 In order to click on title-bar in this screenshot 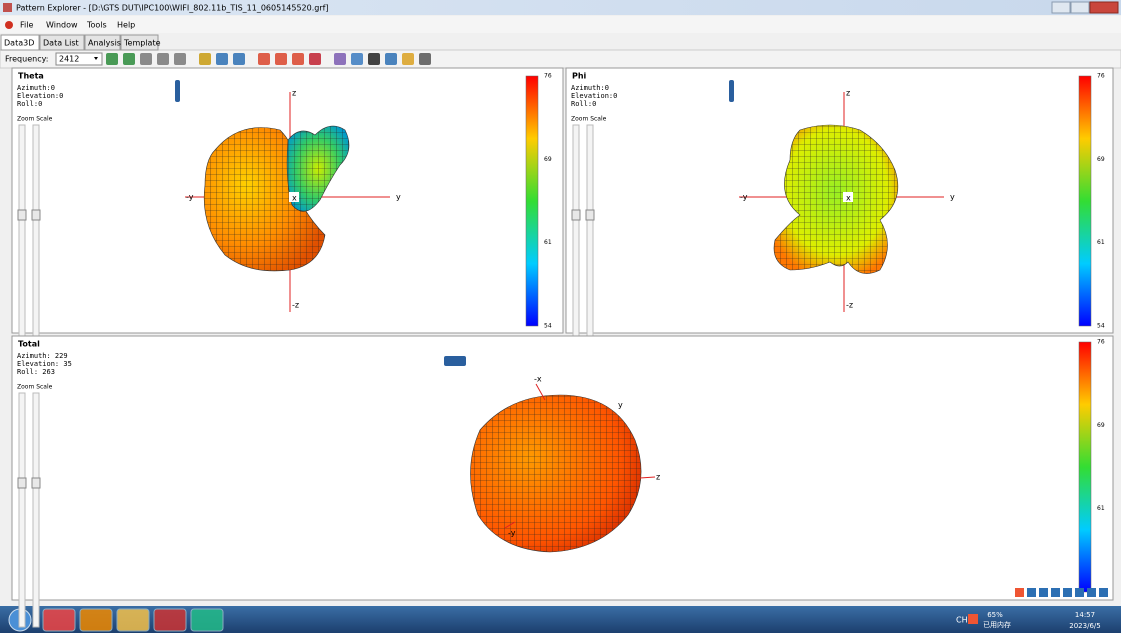, I will do `click(560, 7)`.